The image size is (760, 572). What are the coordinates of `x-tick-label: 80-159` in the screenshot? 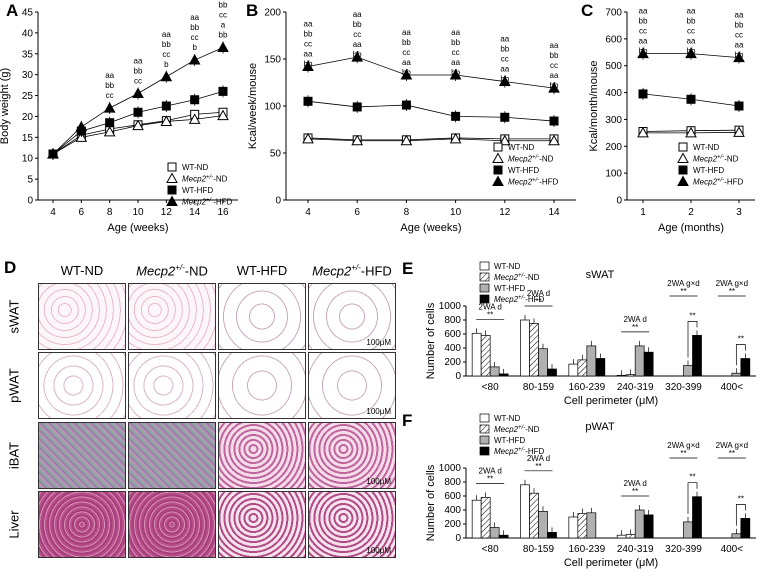 It's located at (539, 387).